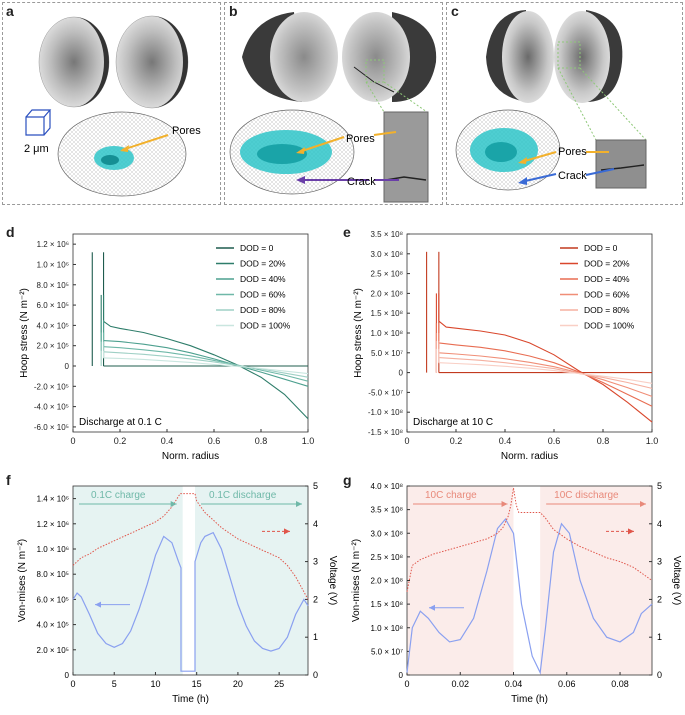 This screenshot has width=685, height=715. Describe the element at coordinates (98, 604) in the screenshot. I see `left-axis-arrowhead` at that location.